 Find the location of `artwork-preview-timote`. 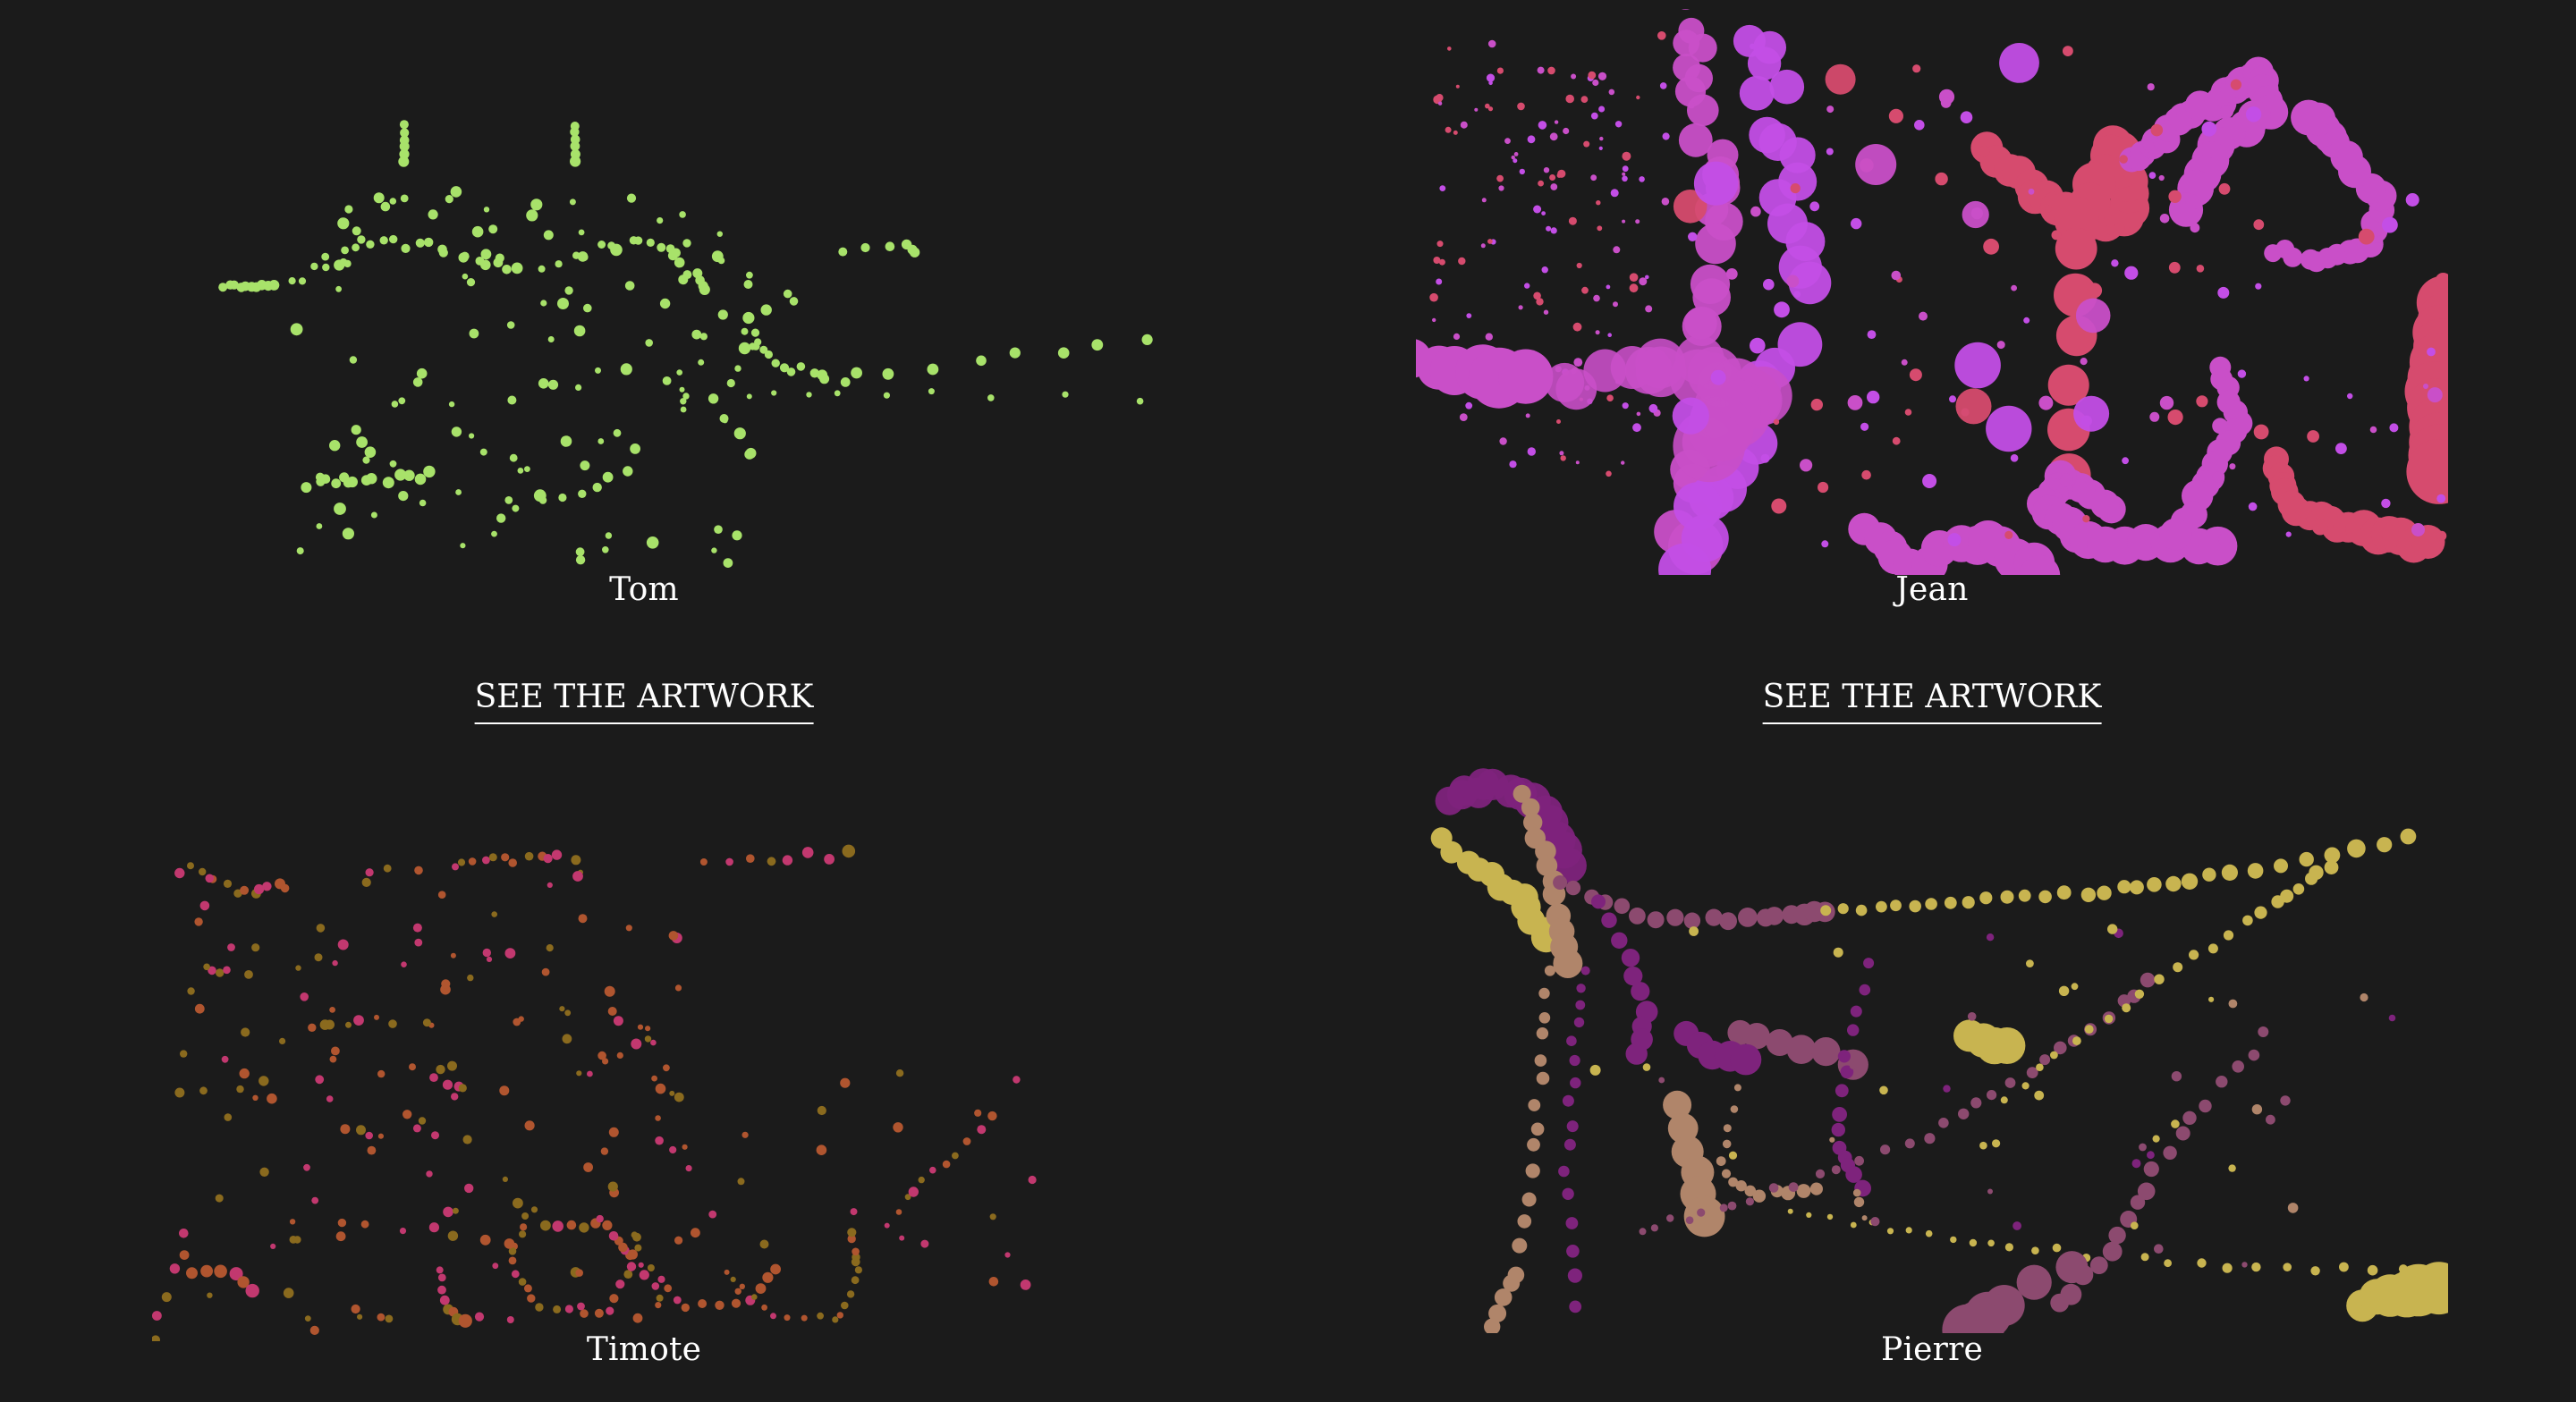

artwork-preview-timote is located at coordinates (653, 1073).